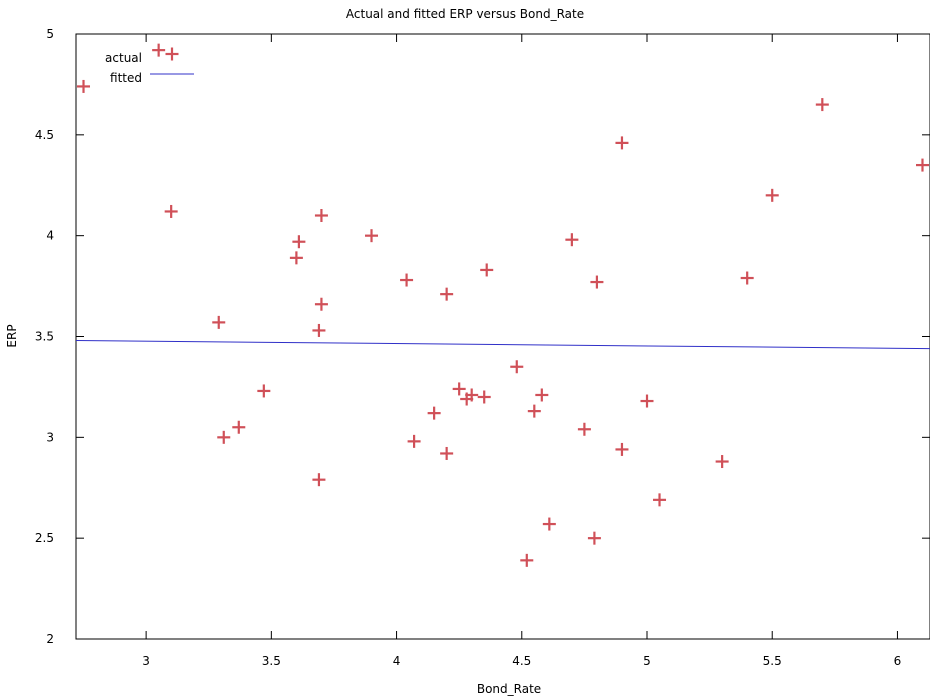 This screenshot has width=930, height=698. I want to click on legend-label-actual: actual, so click(123, 58).